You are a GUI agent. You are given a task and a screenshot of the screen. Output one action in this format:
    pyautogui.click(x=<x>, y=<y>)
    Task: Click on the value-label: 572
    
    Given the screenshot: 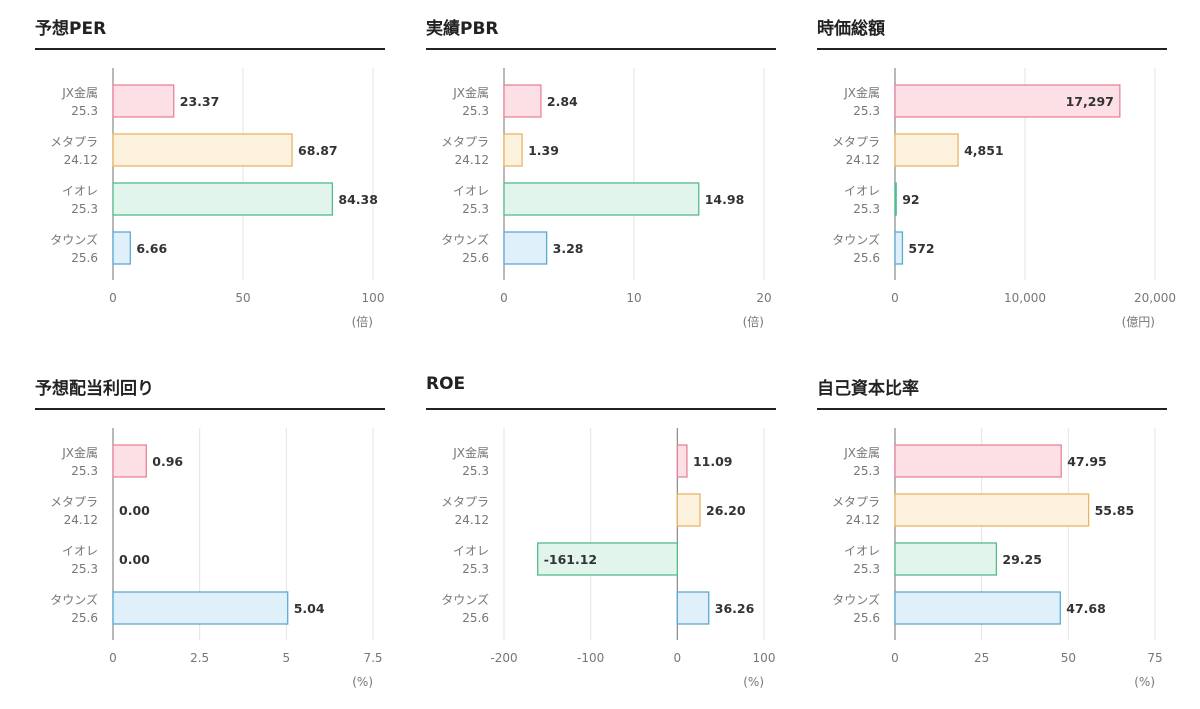 What is the action you would take?
    pyautogui.click(x=921, y=248)
    